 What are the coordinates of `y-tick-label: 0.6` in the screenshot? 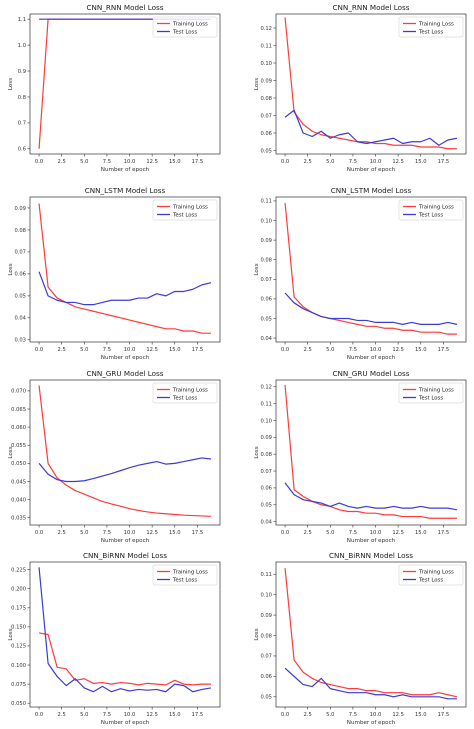 It's located at (22, 150).